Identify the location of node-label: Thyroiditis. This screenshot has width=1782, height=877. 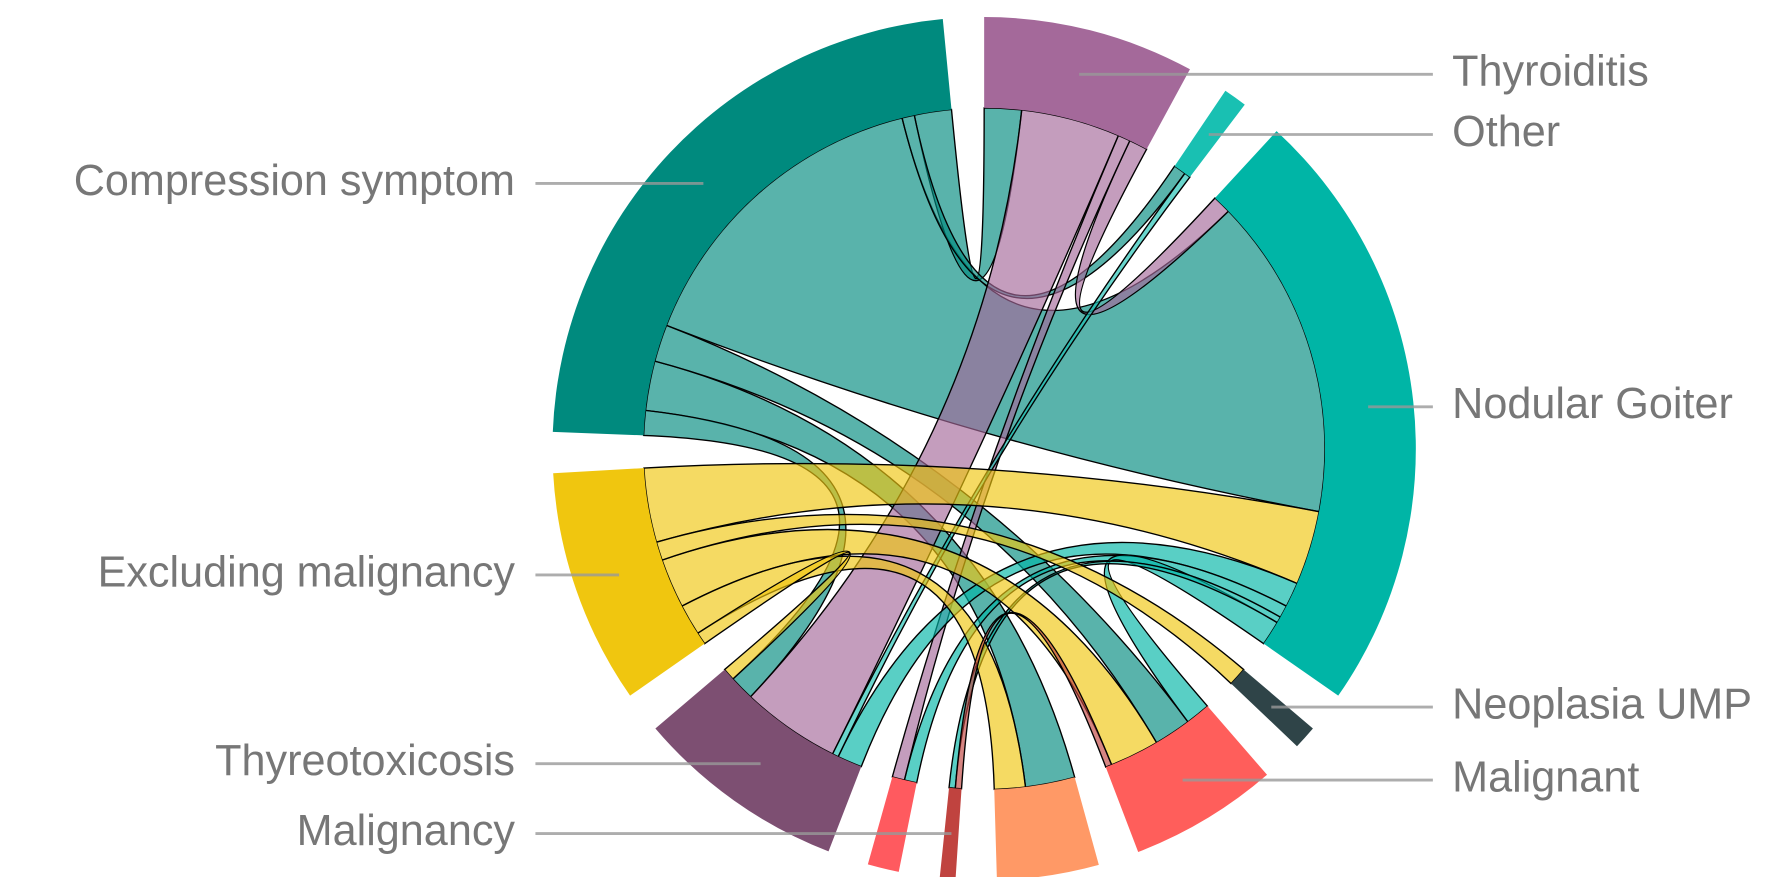
(1550, 72).